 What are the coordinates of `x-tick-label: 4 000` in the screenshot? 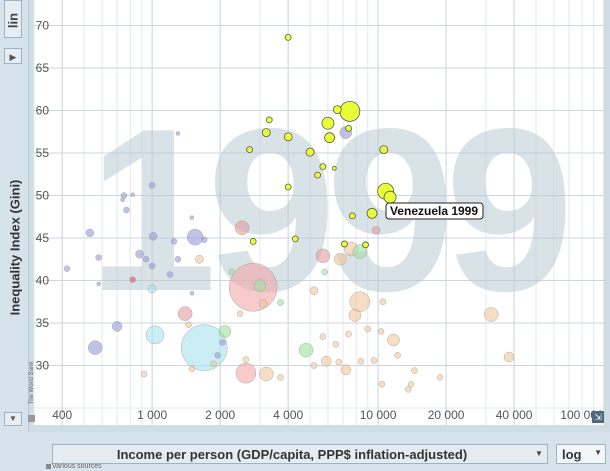 It's located at (288, 415).